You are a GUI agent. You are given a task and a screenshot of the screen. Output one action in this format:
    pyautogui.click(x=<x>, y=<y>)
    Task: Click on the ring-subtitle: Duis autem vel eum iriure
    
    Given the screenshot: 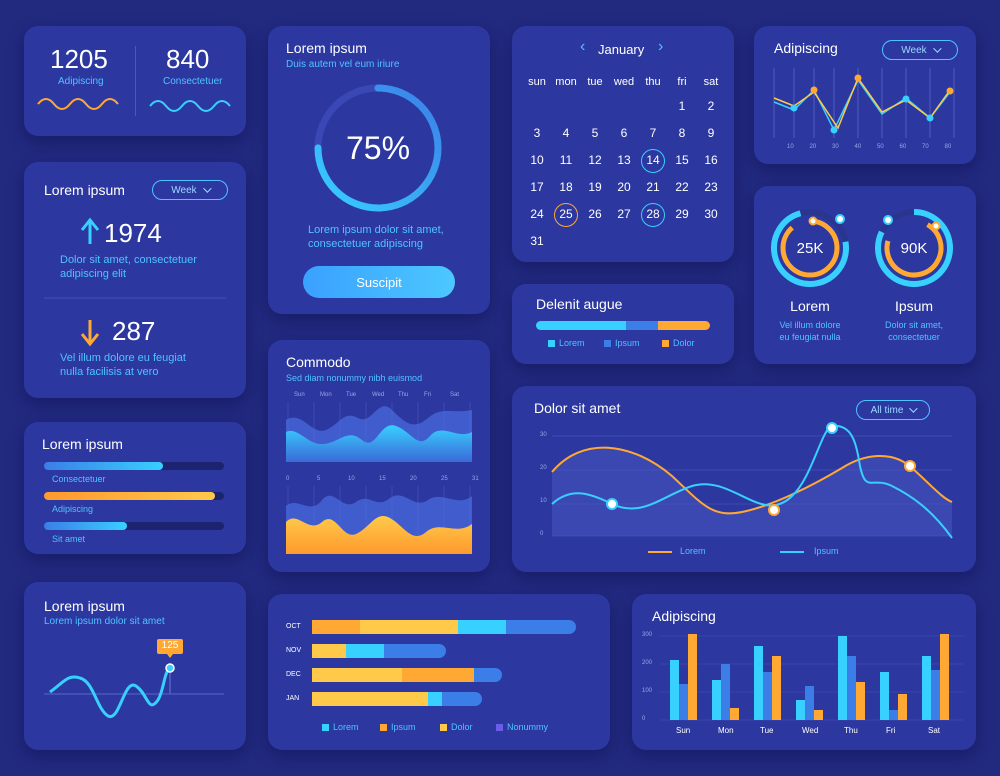 What is the action you would take?
    pyautogui.click(x=343, y=64)
    